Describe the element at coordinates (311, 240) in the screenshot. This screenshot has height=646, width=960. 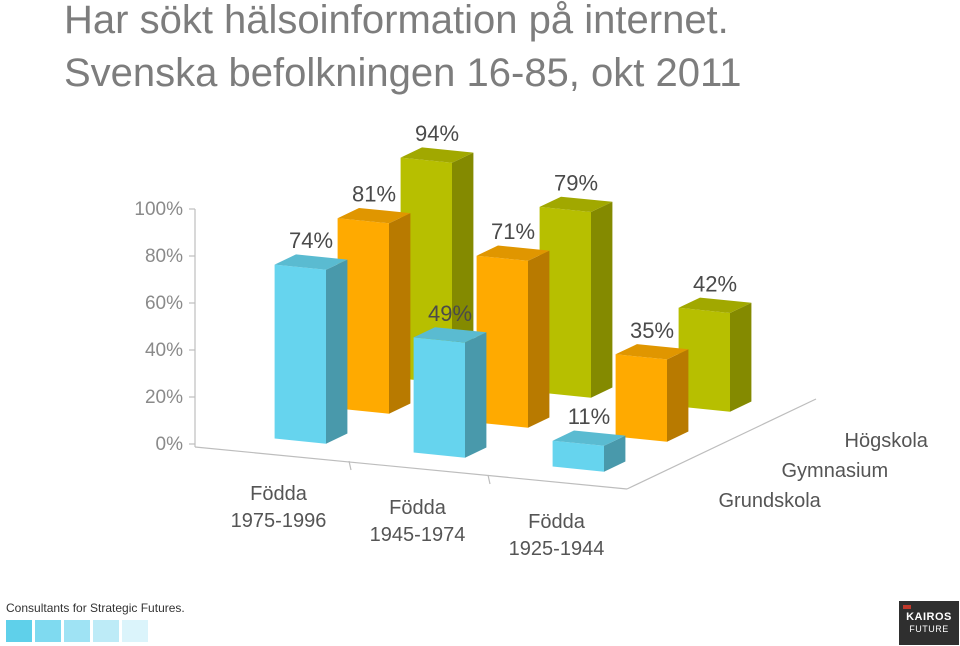
I see `data-label: 74%` at that location.